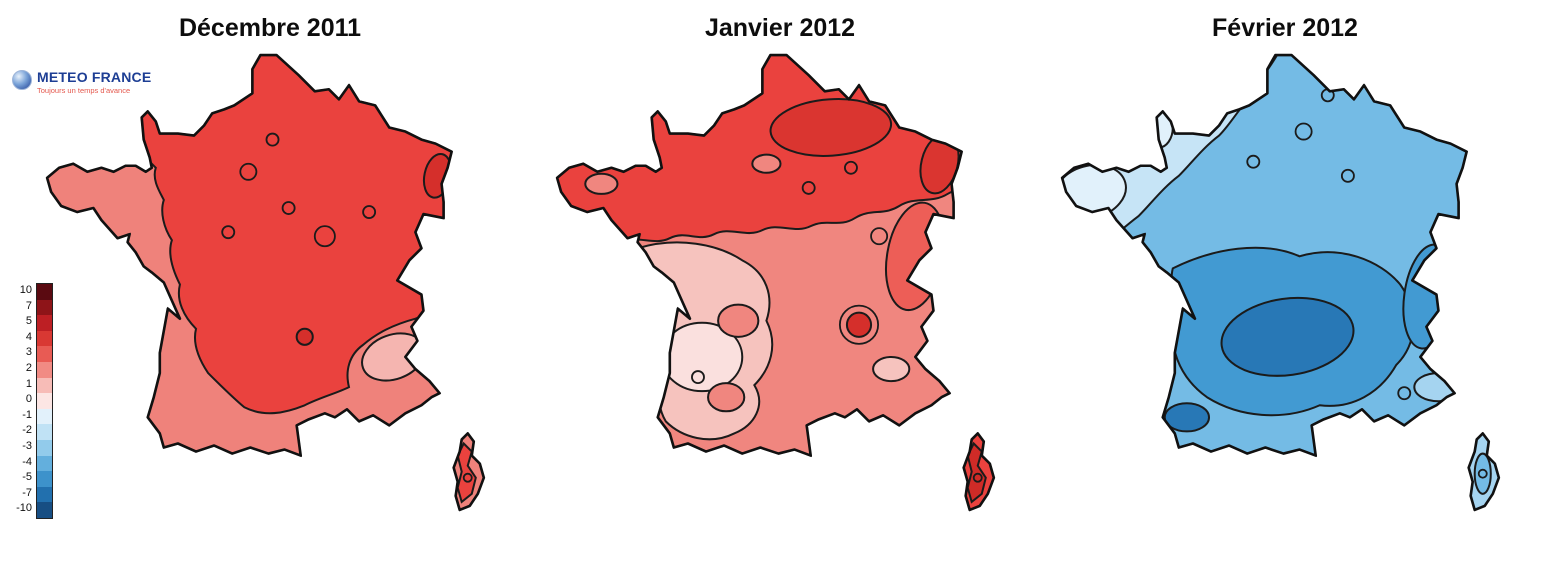 The image size is (1557, 577). Describe the element at coordinates (24, 508) in the screenshot. I see `legend-value-label: -10` at that location.